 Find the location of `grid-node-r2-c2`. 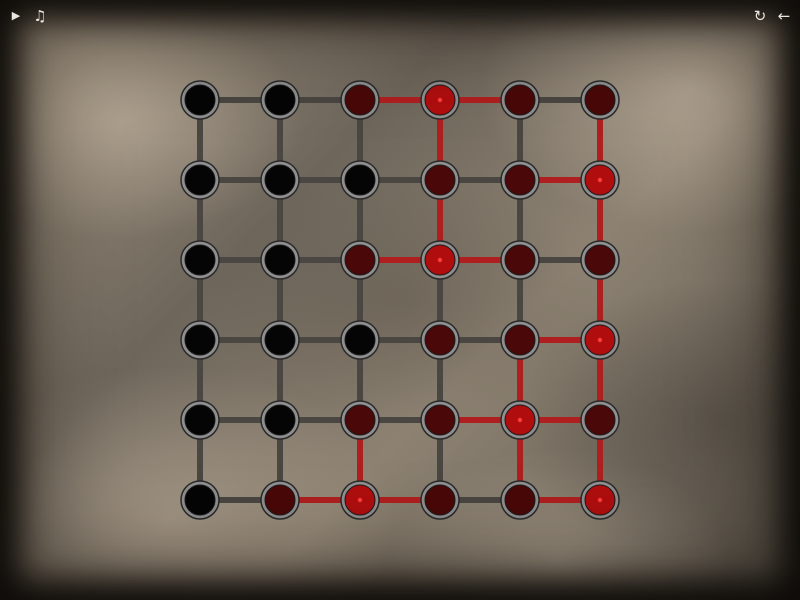

grid-node-r2-c2 is located at coordinates (360, 260).